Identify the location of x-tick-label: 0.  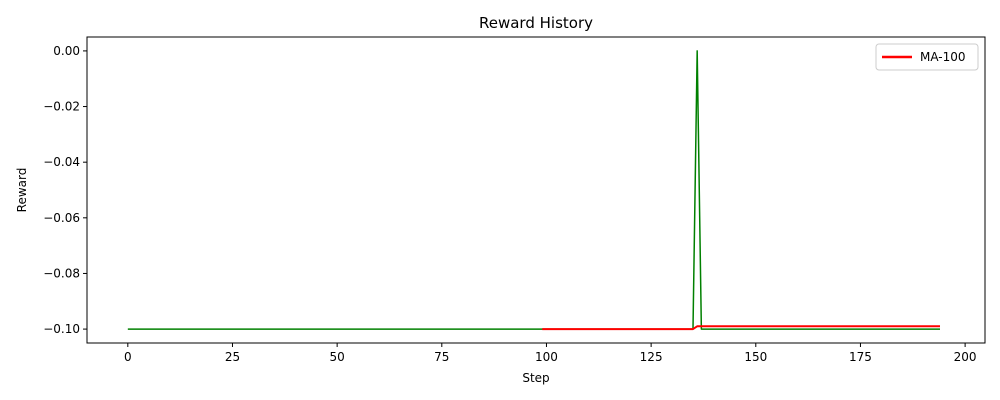
(128, 357).